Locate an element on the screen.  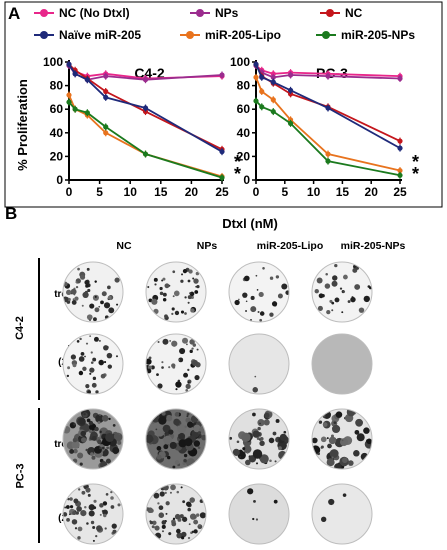
y-tick-label: 20 is located at coordinates (244, 156).